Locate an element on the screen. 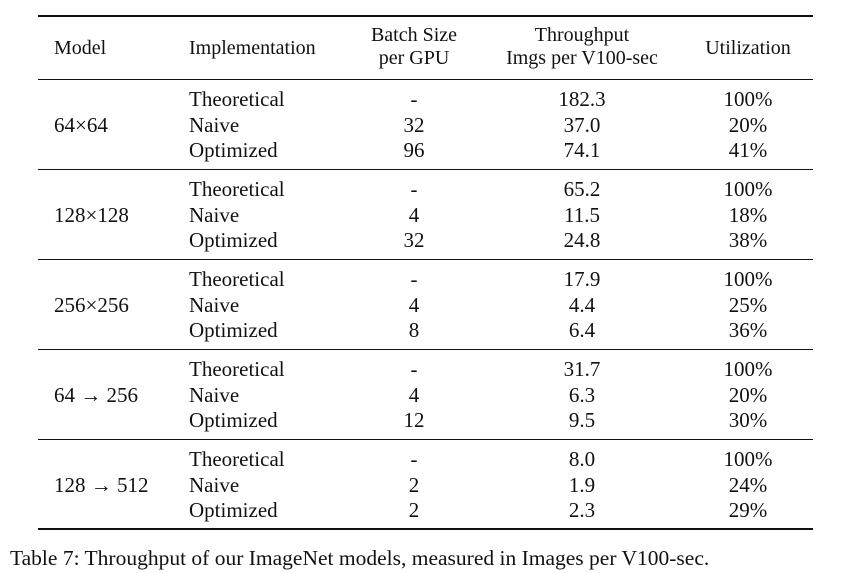 This screenshot has height=573, width=853. row-batch: 8 is located at coordinates (414, 330).